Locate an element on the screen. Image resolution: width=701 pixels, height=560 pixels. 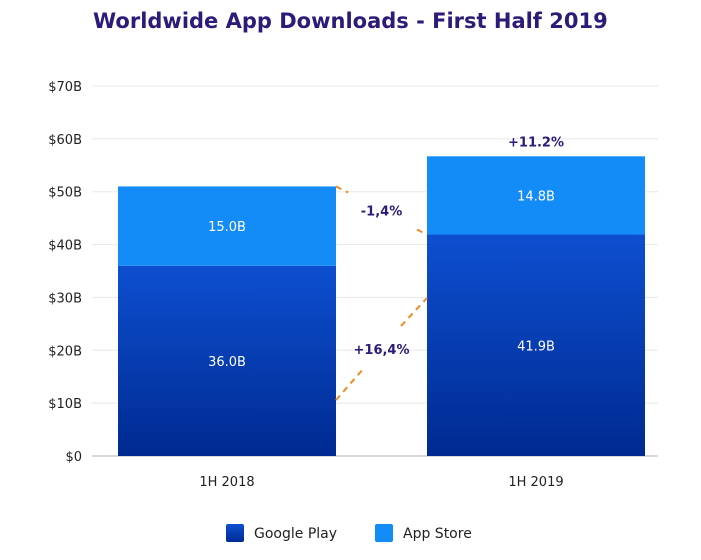
legend-google-play-label: Google Play is located at coordinates (295, 534).